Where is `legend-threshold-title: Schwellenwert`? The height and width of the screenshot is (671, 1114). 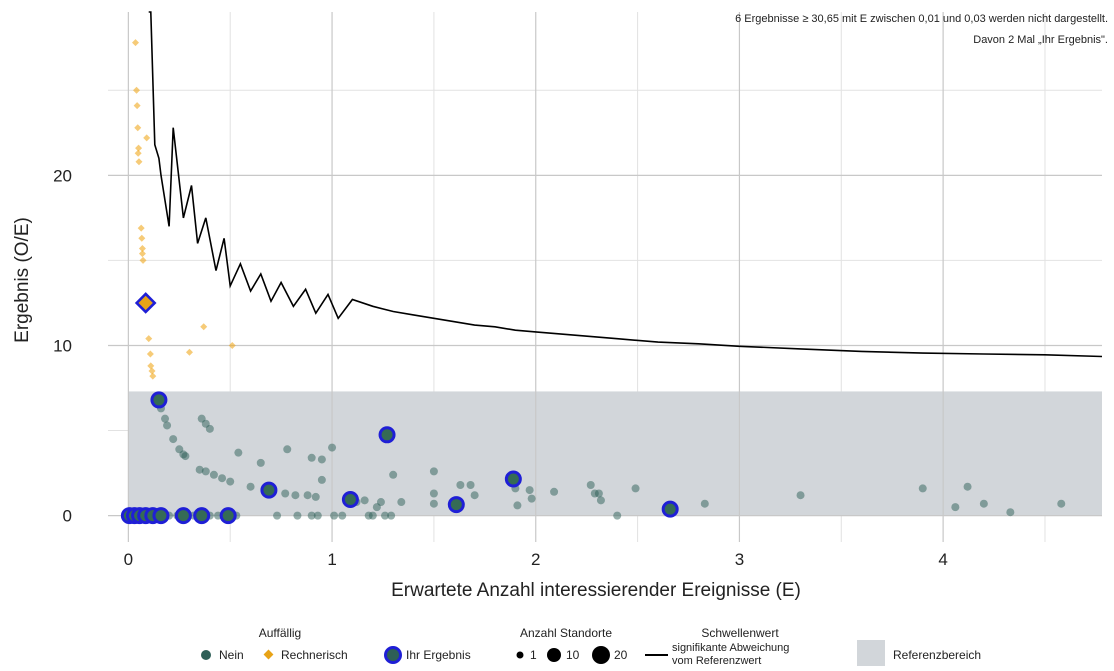
legend-threshold-title: Schwellenwert is located at coordinates (740, 633).